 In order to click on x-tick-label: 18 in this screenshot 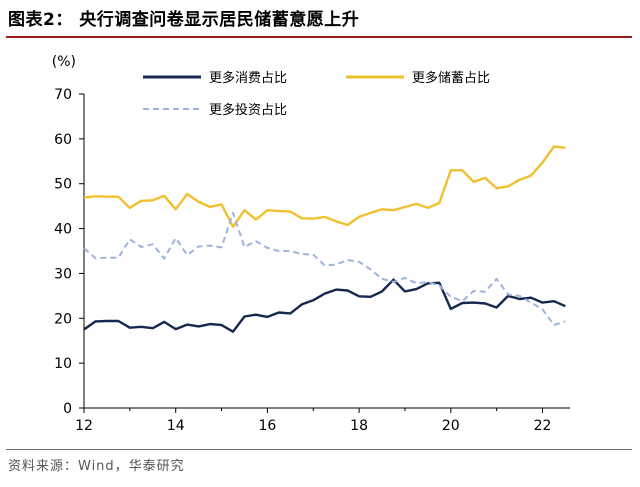, I will do `click(359, 426)`.